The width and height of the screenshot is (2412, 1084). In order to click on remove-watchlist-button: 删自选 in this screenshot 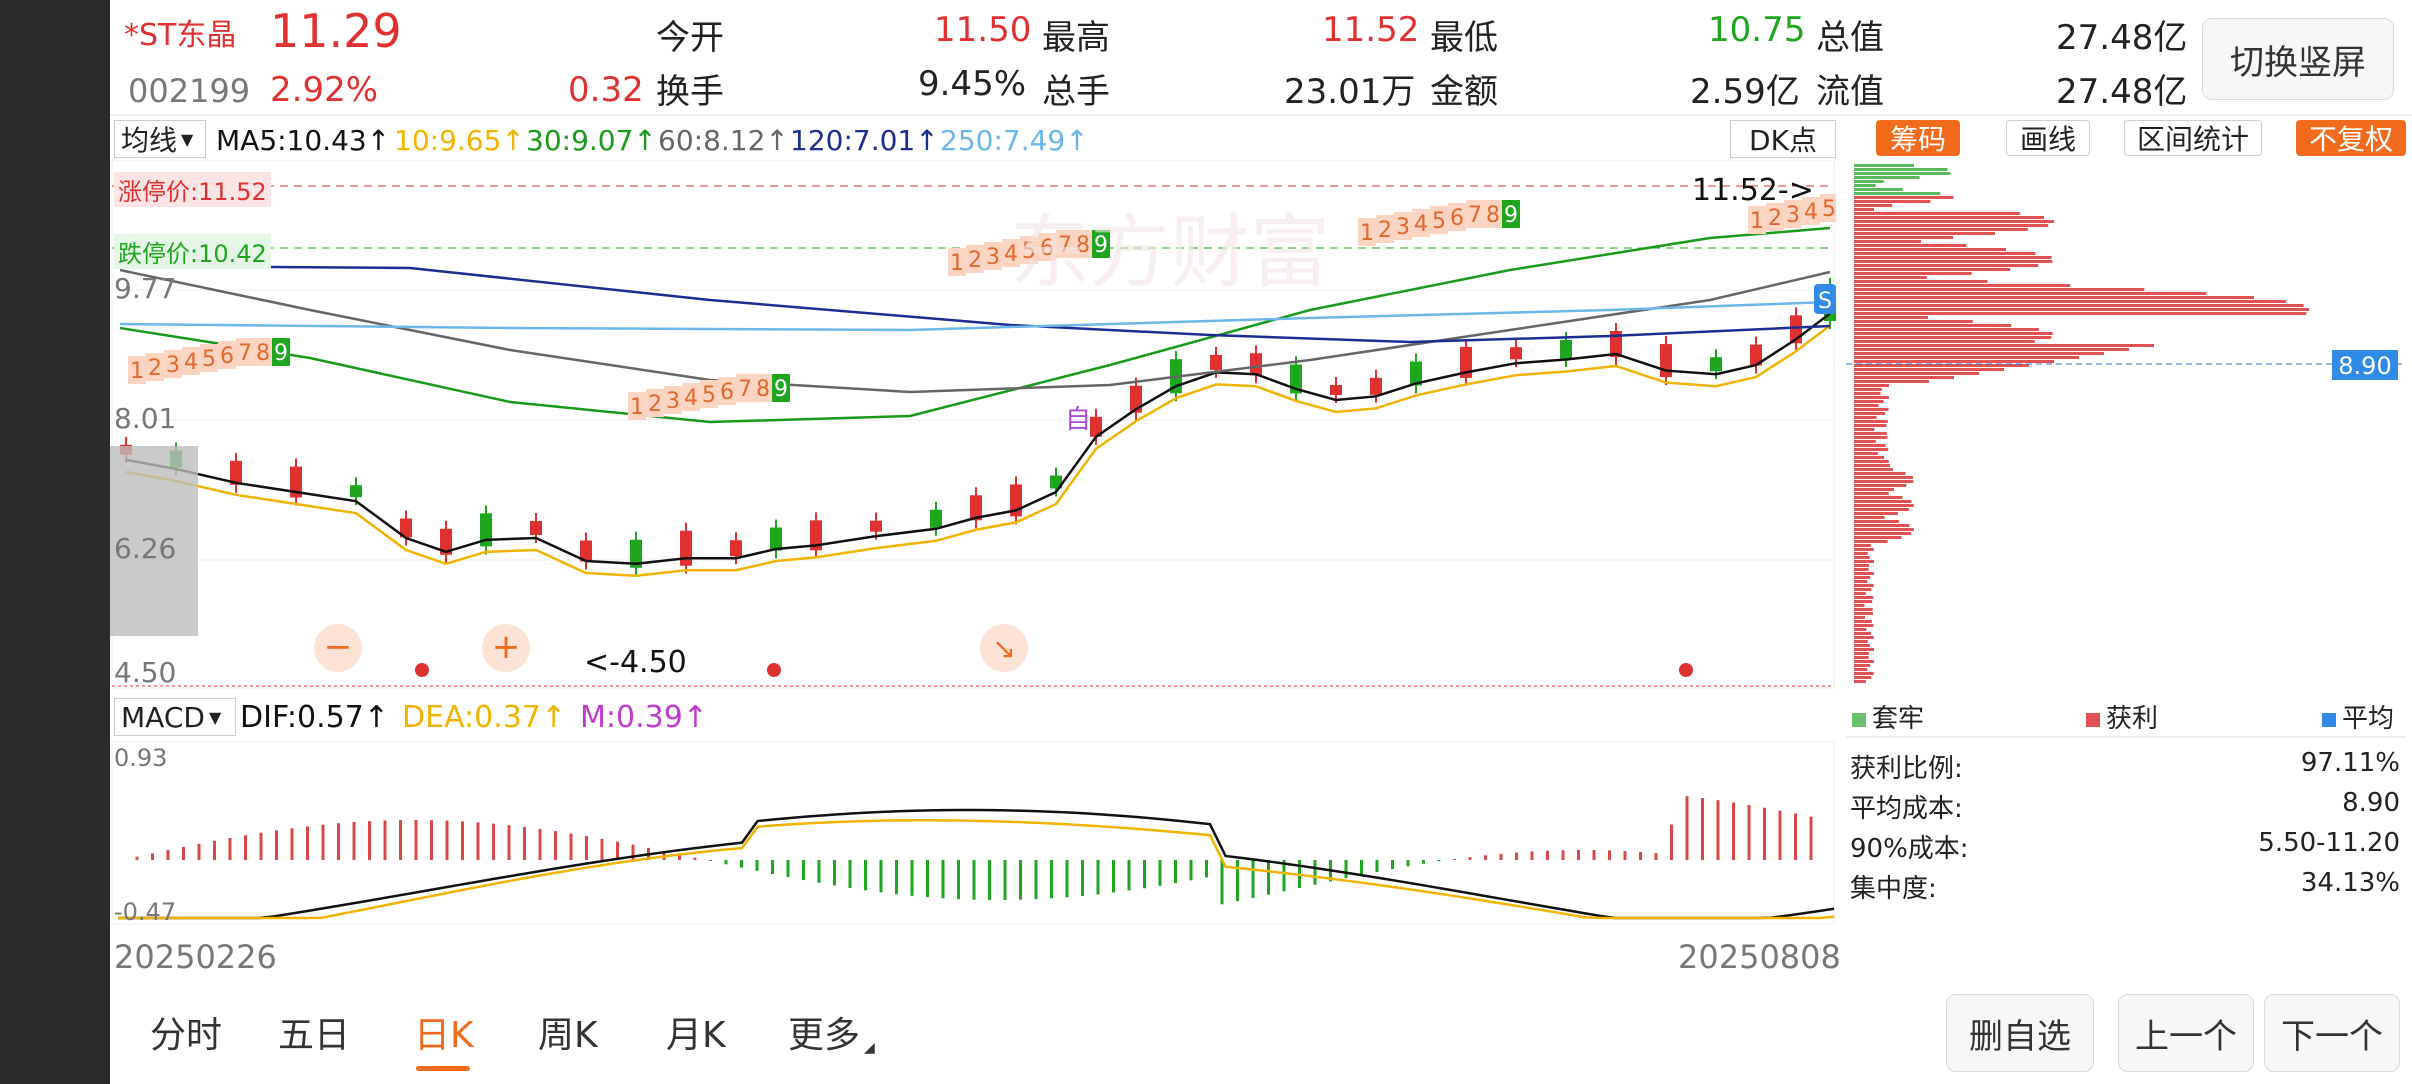, I will do `click(2020, 1033)`.